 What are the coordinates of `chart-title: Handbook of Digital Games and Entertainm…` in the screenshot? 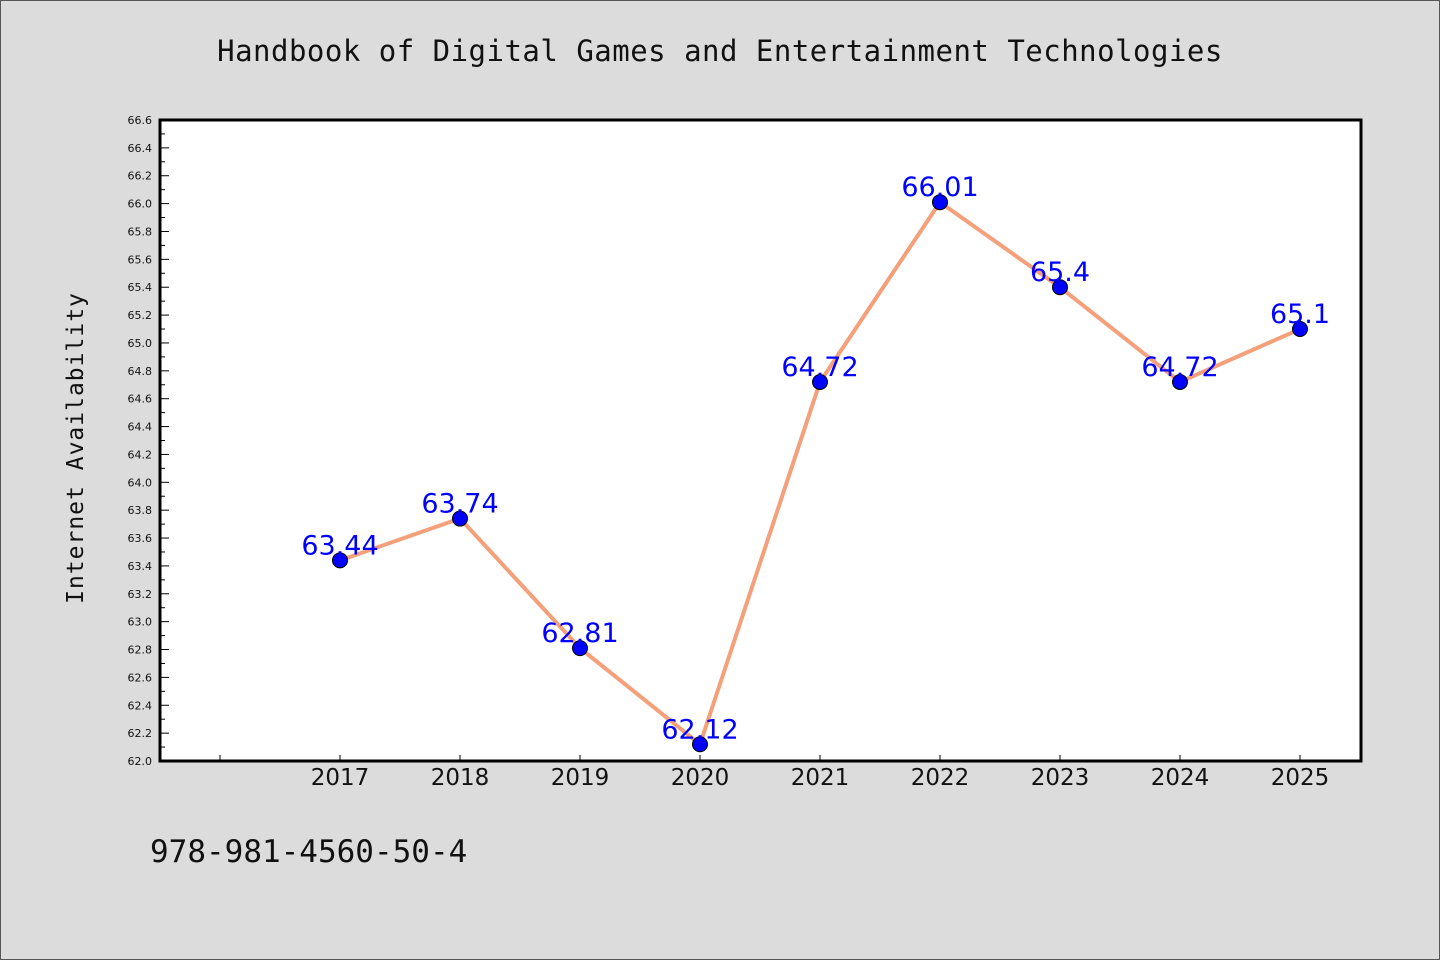 It's located at (720, 51).